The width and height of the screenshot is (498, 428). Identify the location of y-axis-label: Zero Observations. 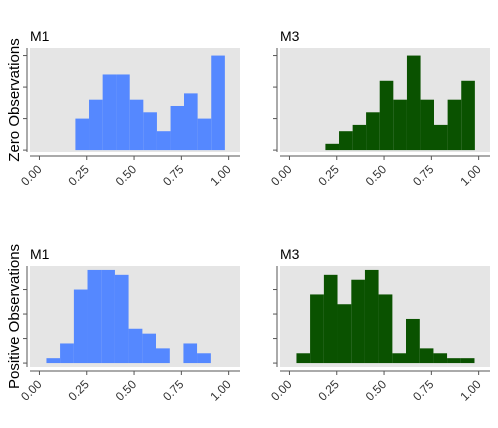
(14, 99).